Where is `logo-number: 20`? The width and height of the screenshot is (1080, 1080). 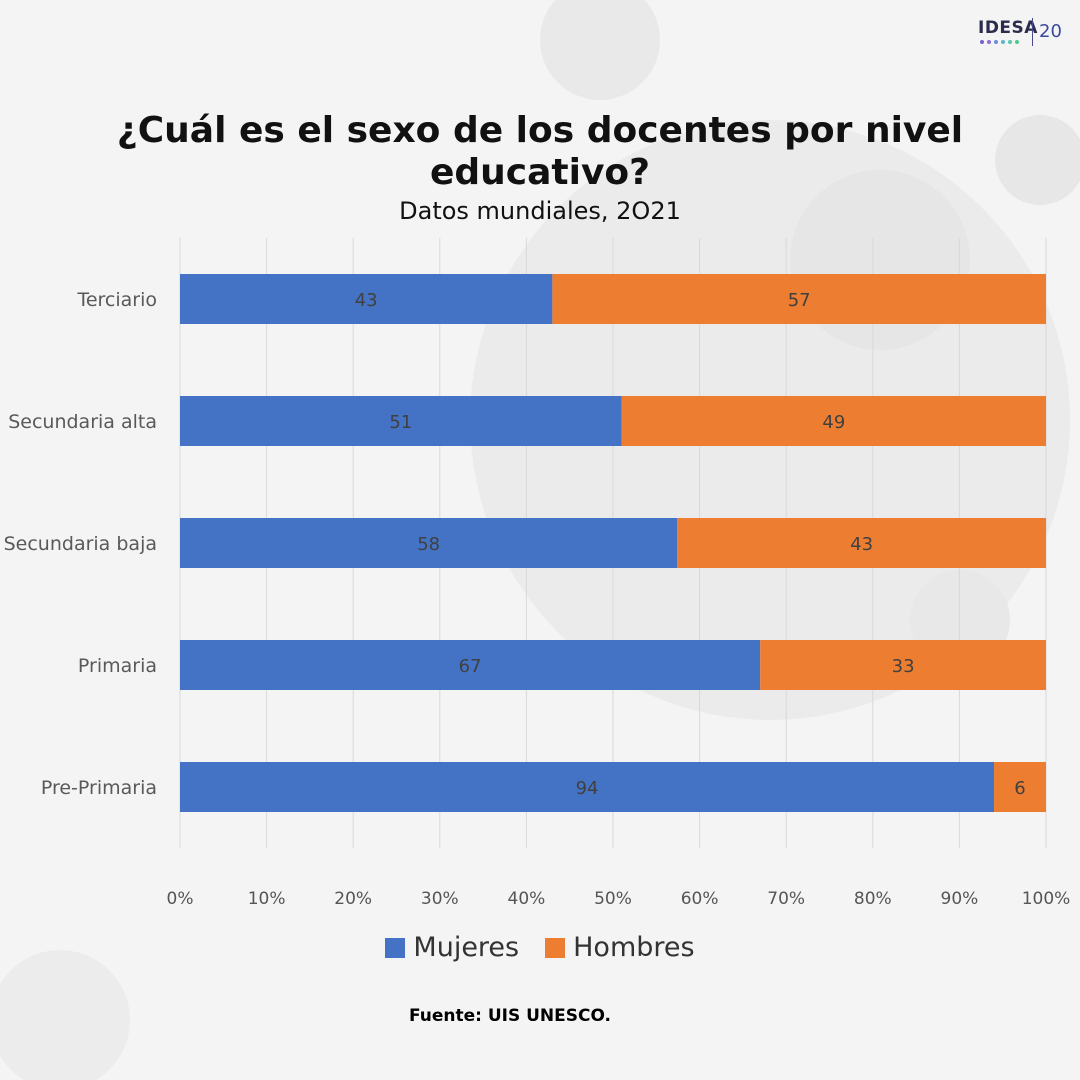
logo-number: 20 is located at coordinates (1050, 31).